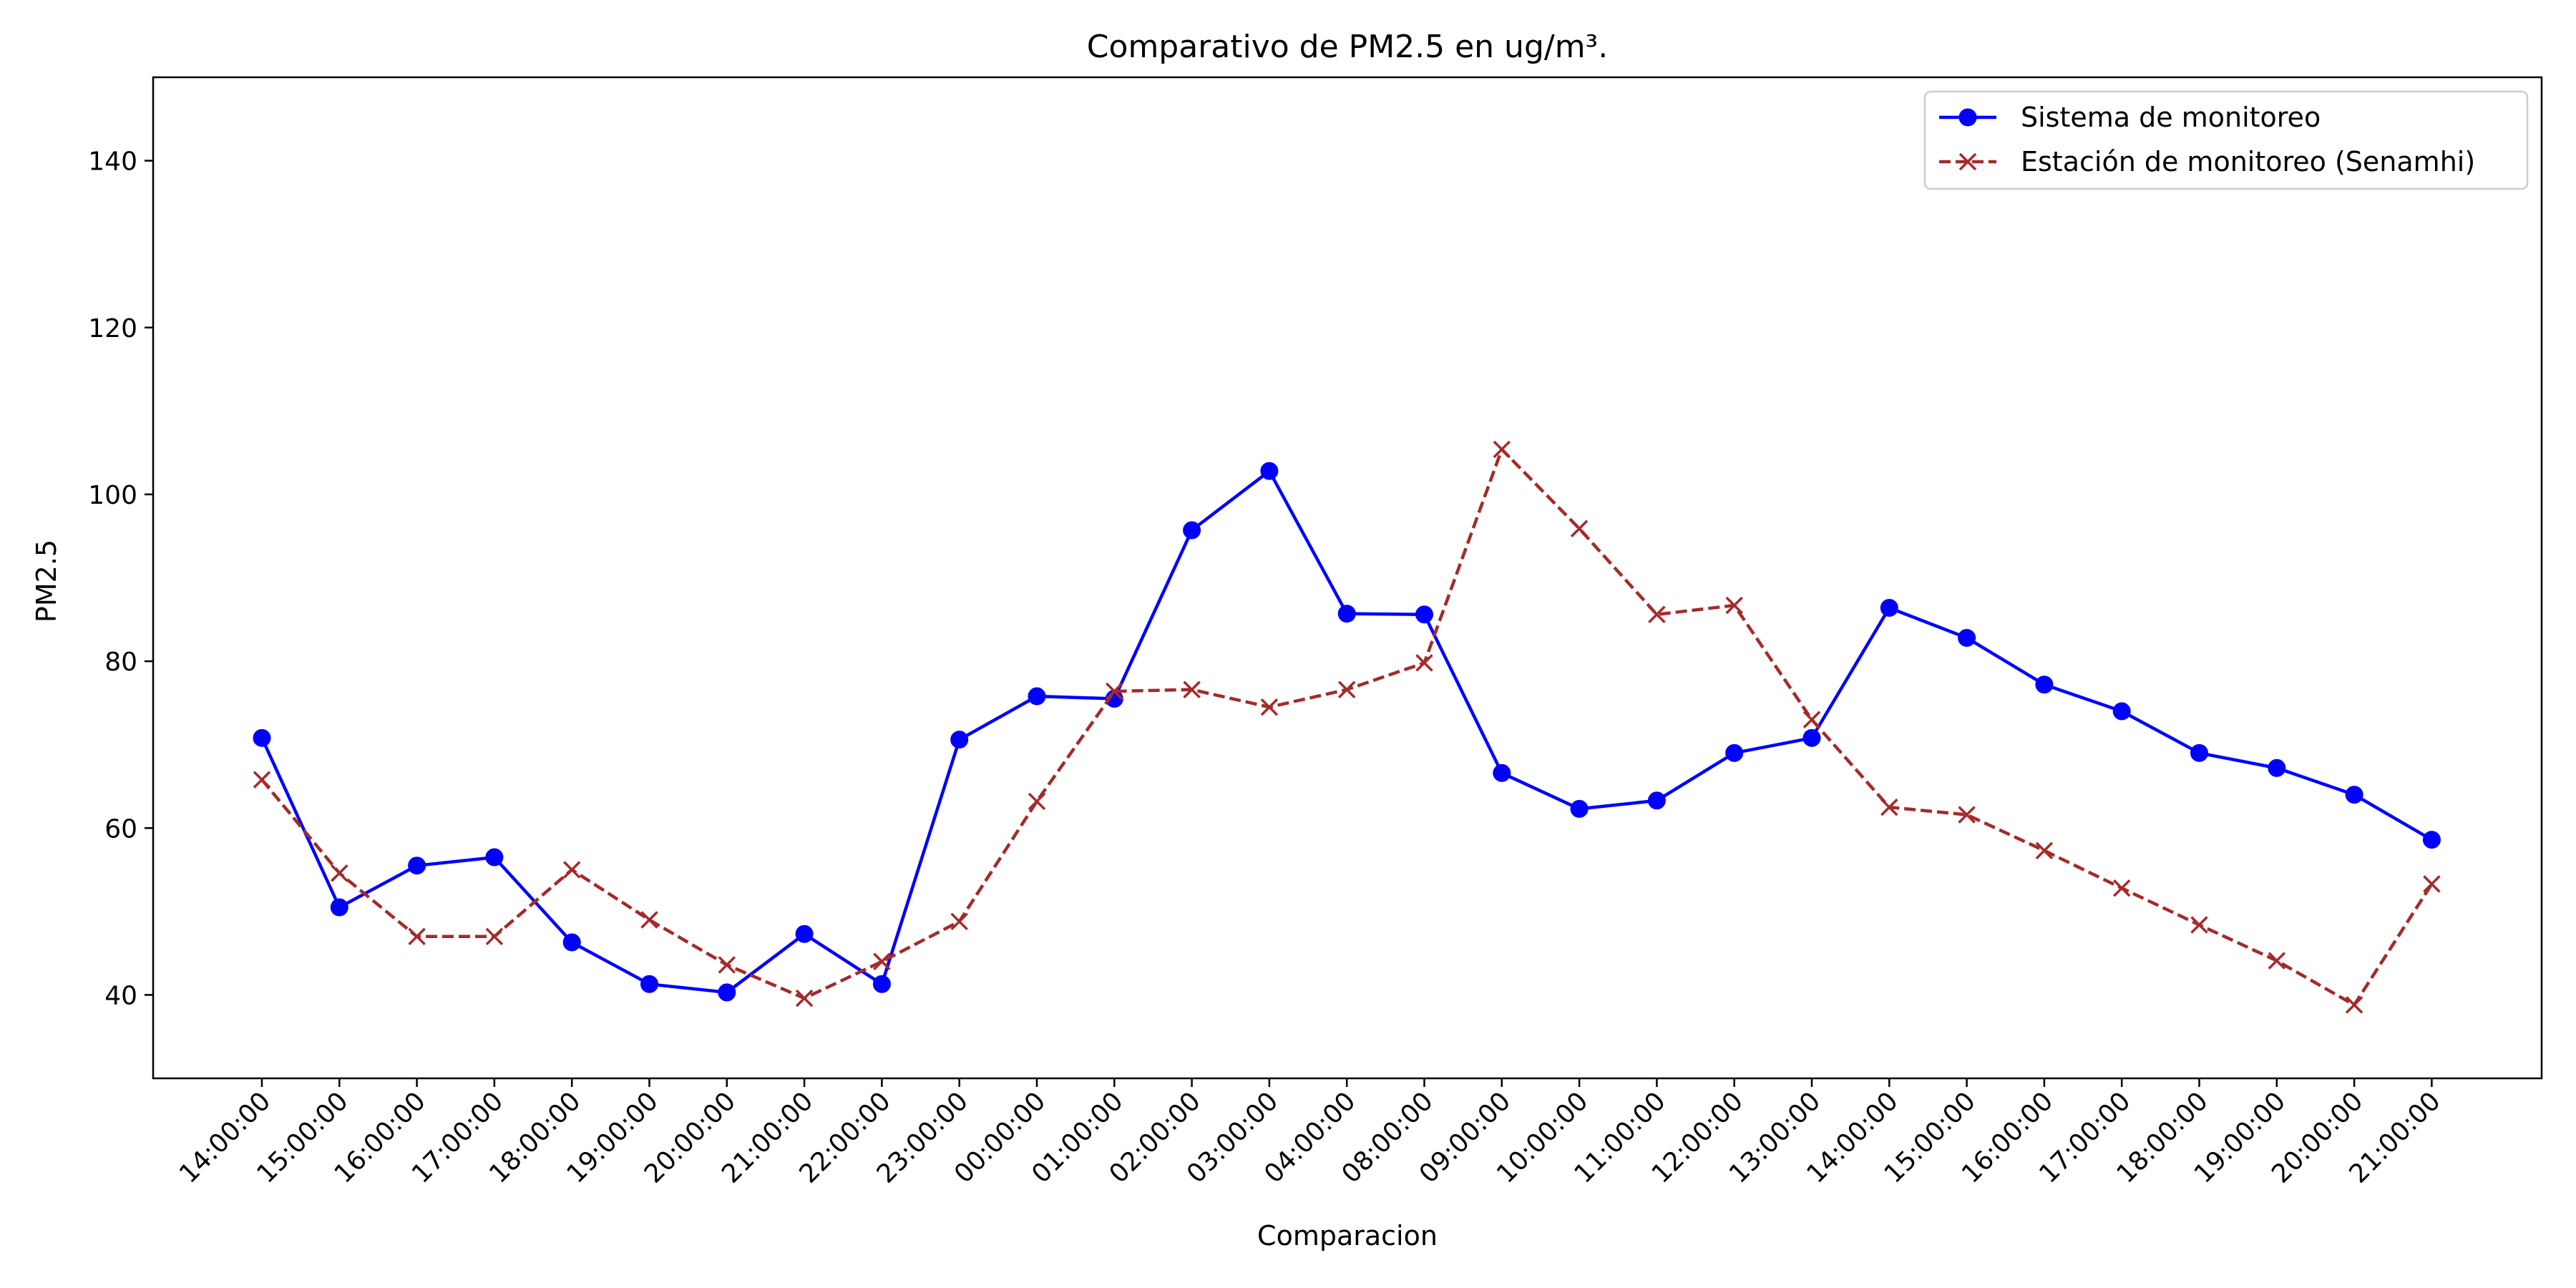 This screenshot has height=1288, width=2576. What do you see at coordinates (1347, 47) in the screenshot?
I see `chart-title: Comparativo de PM2.5 en ug/m³.` at bounding box center [1347, 47].